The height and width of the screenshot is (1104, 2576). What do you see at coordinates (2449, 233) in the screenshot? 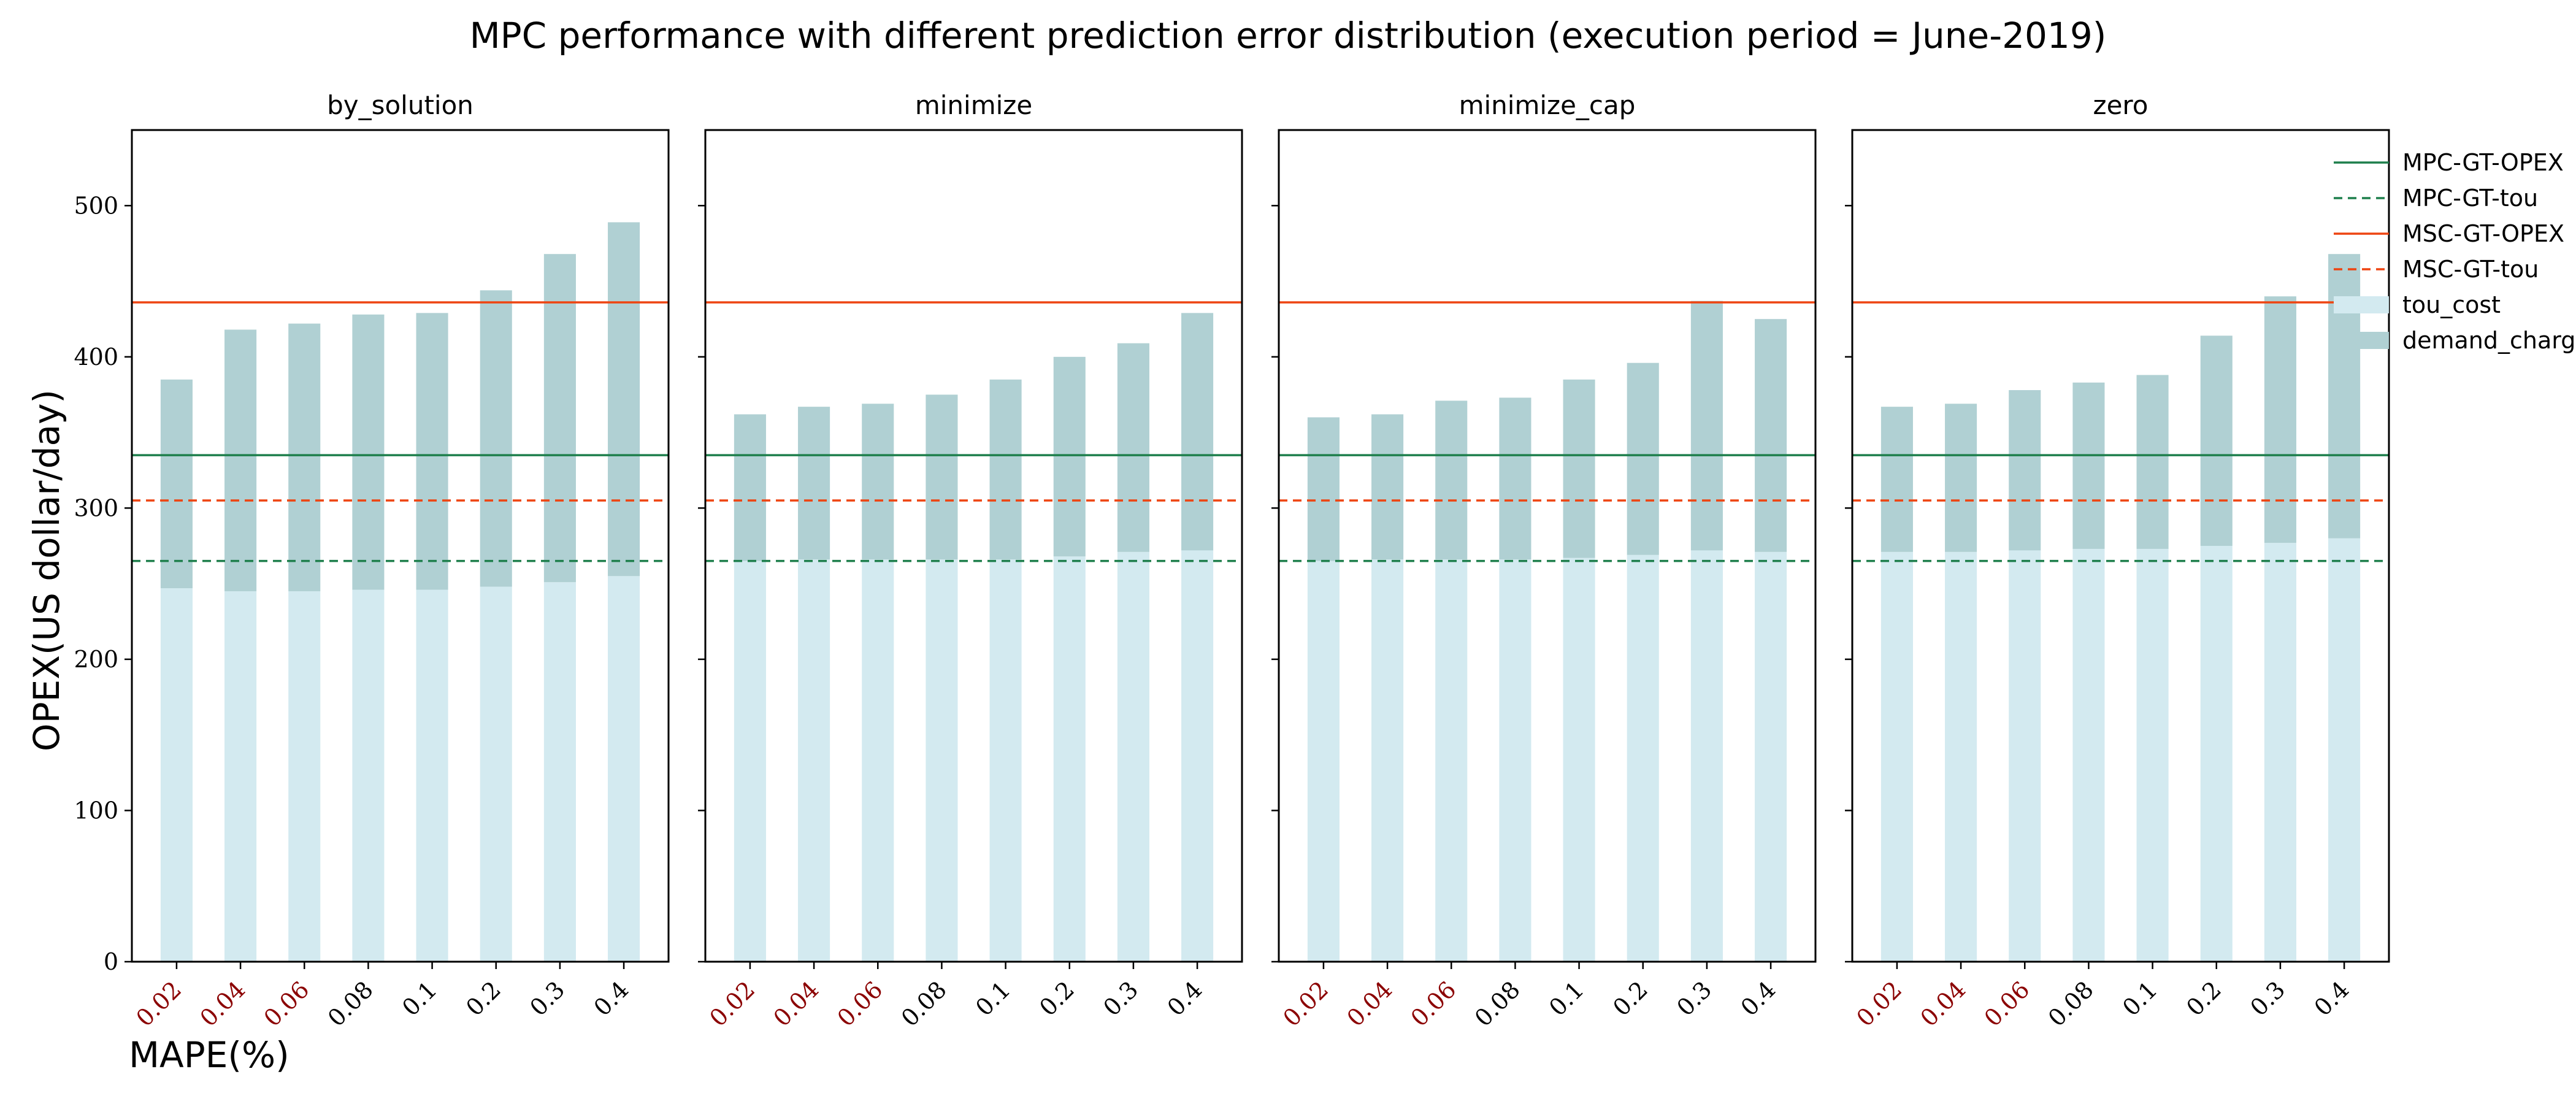
I see `legend-entry: MSC-GT-OPEX` at bounding box center [2449, 233].